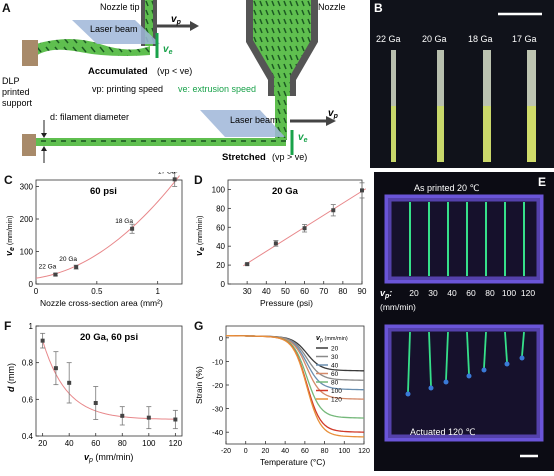 The image size is (554, 476). I want to click on y-tick-label: 20, so click(220, 265).